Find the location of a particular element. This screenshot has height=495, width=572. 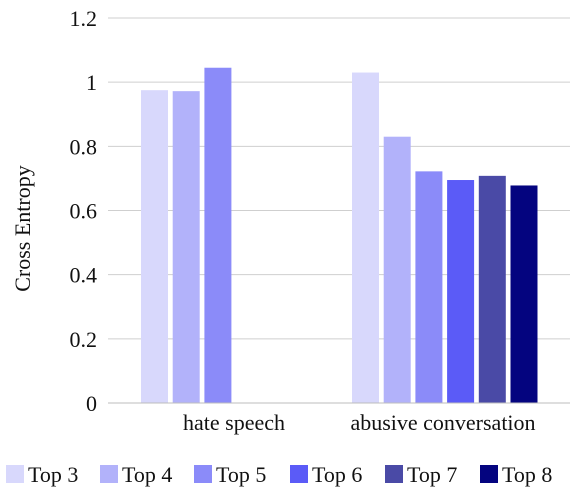

y-tick-label: 0.2 is located at coordinates (84, 339).